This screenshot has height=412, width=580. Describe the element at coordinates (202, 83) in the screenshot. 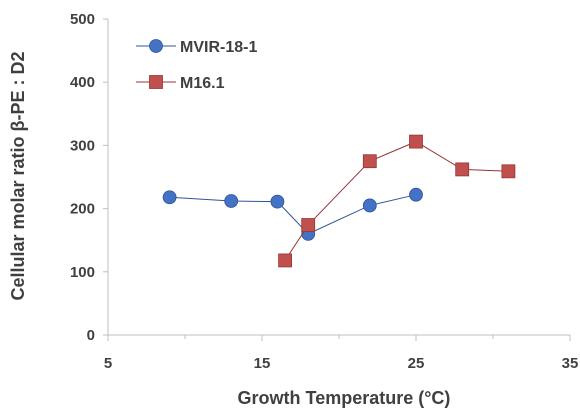

I see `legend-label: M16.1` at that location.